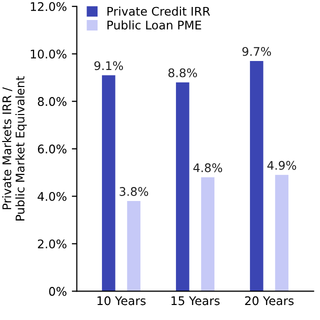 Image resolution: width=320 pixels, height=320 pixels. Describe the element at coordinates (281, 165) in the screenshot. I see `data-label: 4.9%` at that location.